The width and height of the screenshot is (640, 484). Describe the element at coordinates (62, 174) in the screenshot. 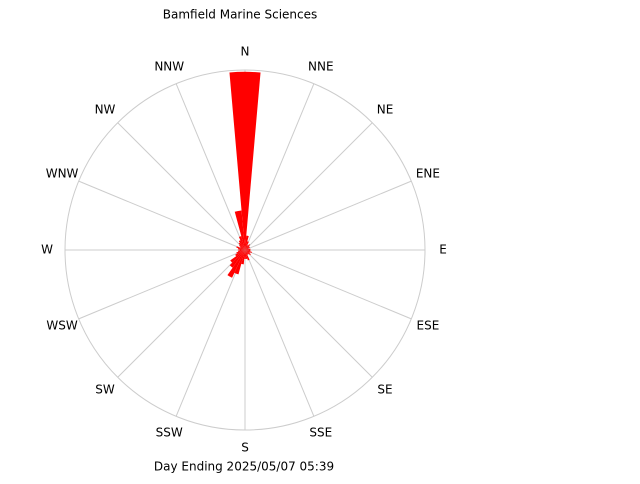

I see `direction-label: WNW` at that location.